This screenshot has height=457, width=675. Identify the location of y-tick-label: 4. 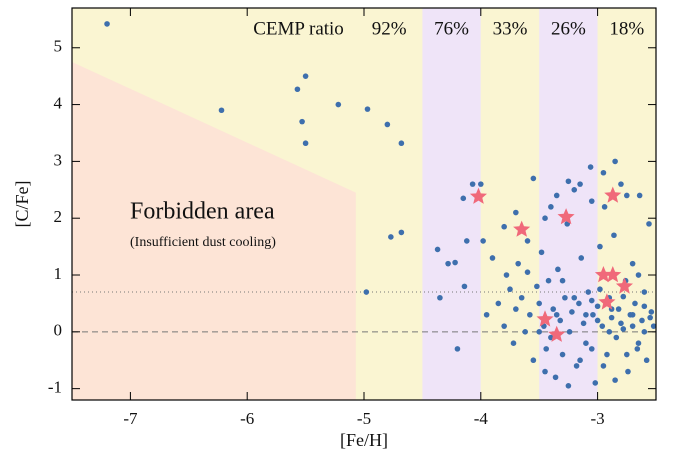
(58, 102).